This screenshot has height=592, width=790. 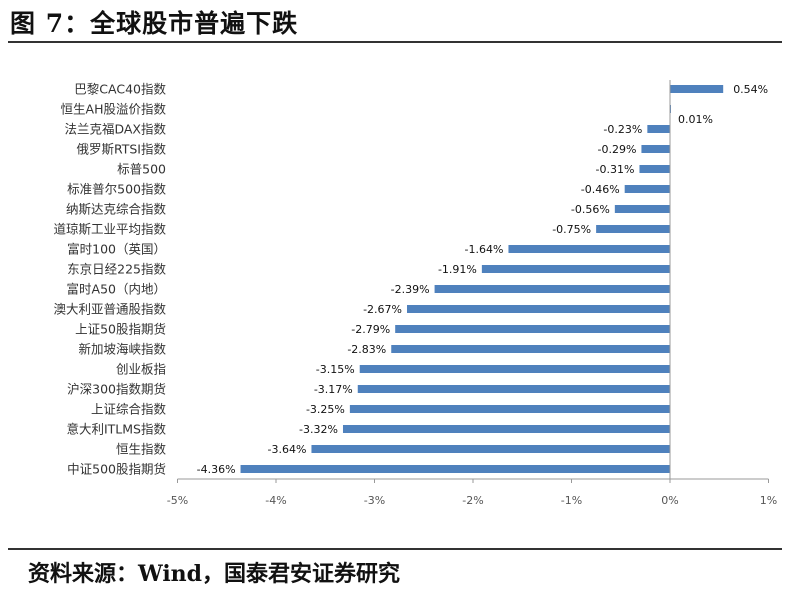 I want to click on data-label: -0.75%, so click(x=571, y=229).